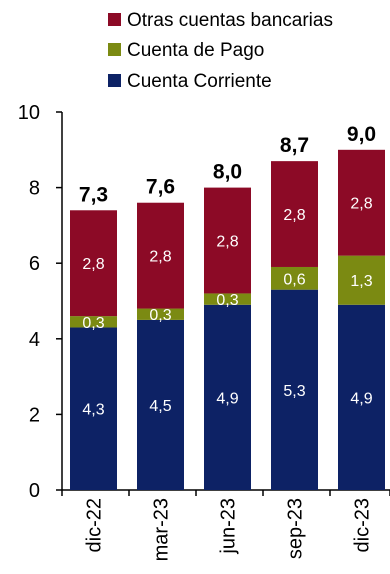  Describe the element at coordinates (34, 264) in the screenshot. I see `y-tick-label: 6` at that location.